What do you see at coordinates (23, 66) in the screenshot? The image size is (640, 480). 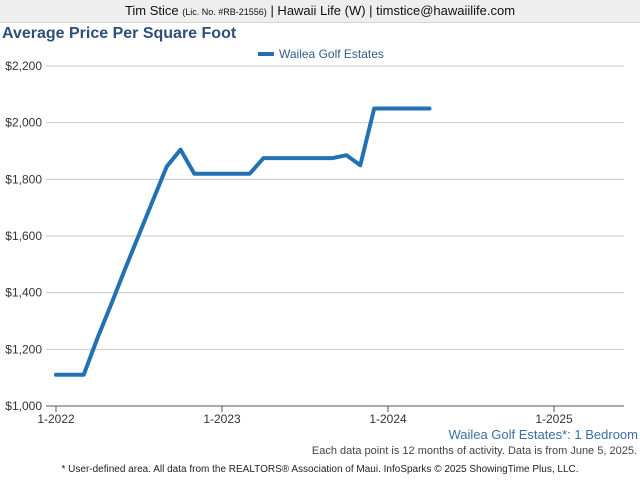 I see `y-tick-label: $2,200` at bounding box center [23, 66].